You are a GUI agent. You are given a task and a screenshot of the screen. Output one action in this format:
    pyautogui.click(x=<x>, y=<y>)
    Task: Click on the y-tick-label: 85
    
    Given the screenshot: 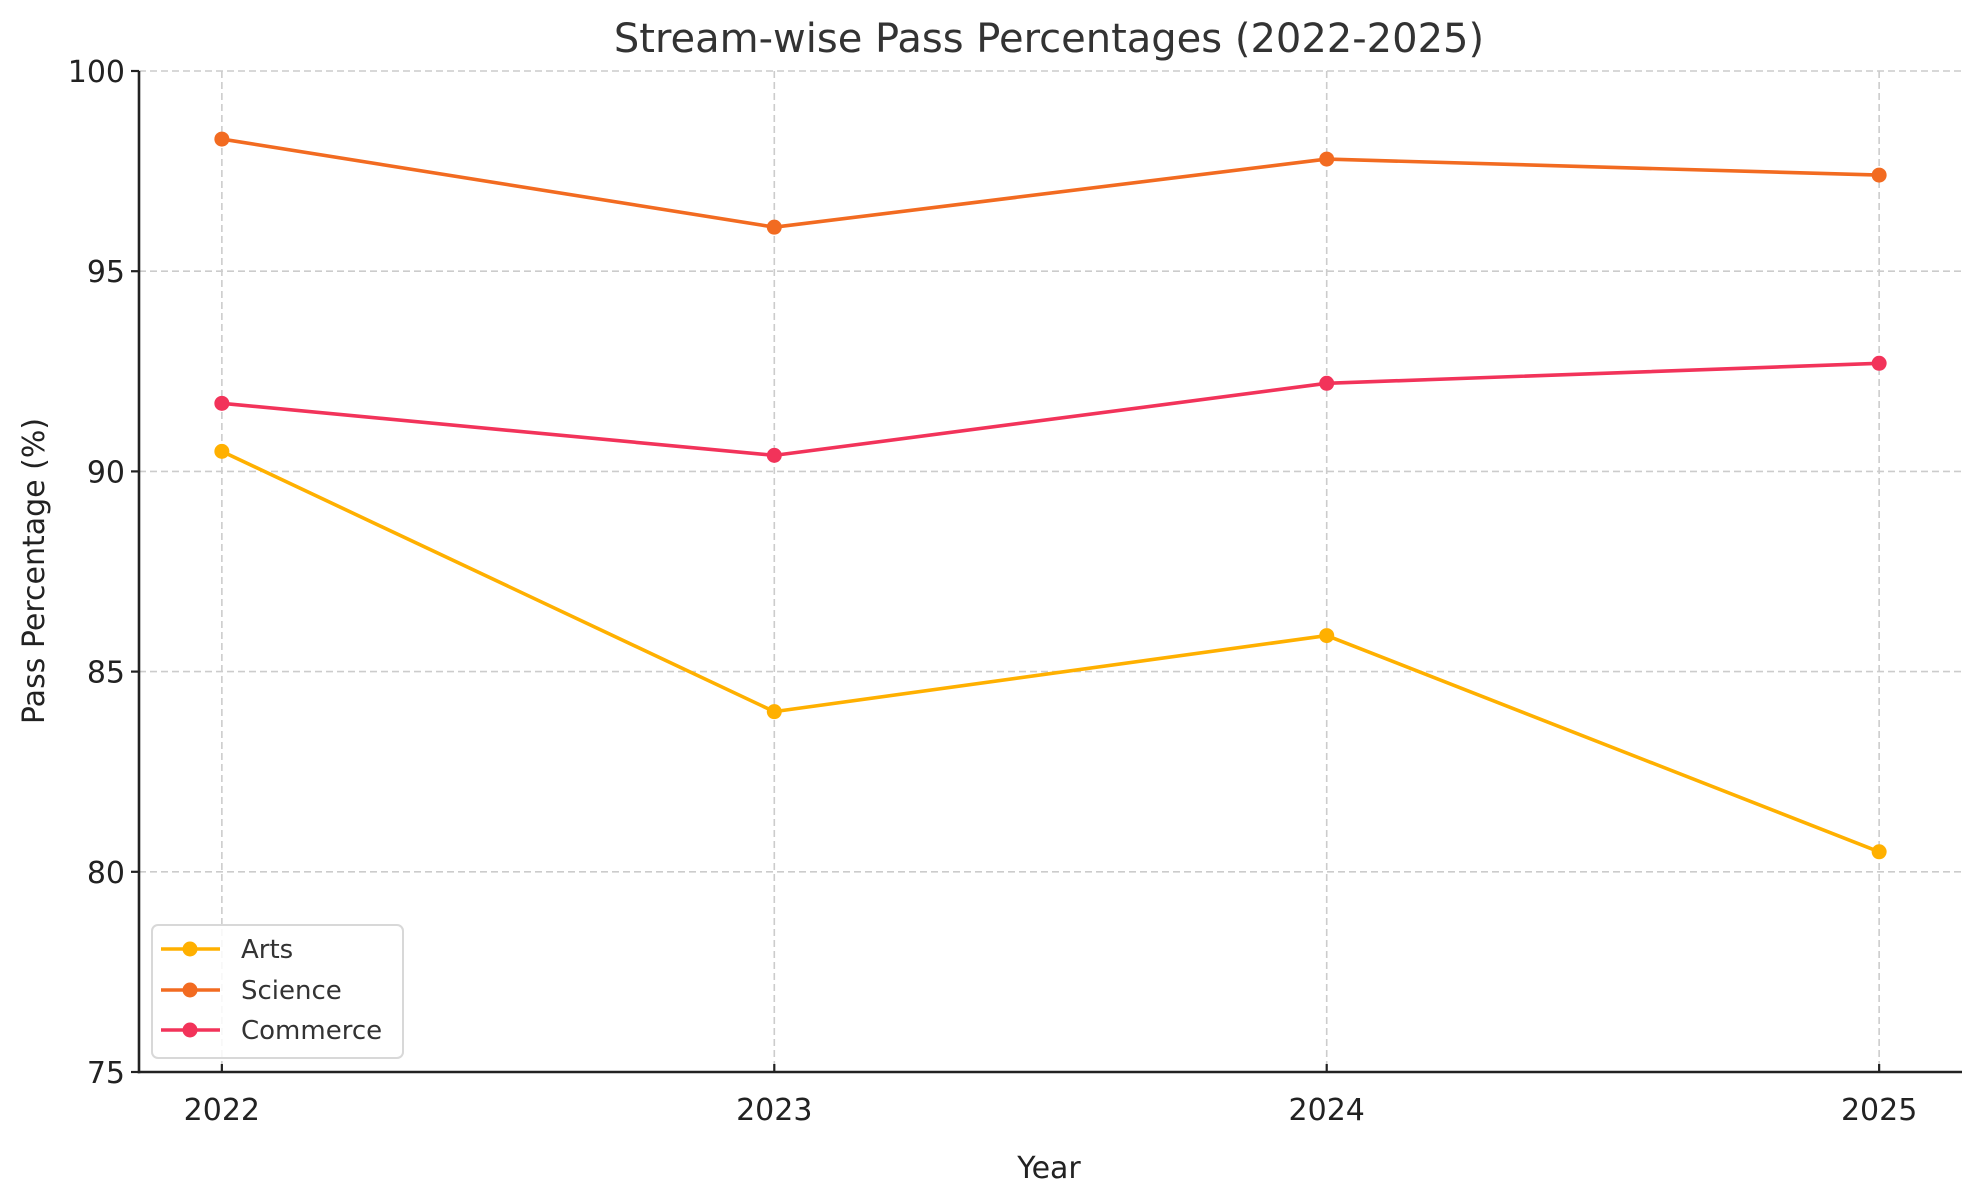 What is the action you would take?
    pyautogui.click(x=106, y=673)
    